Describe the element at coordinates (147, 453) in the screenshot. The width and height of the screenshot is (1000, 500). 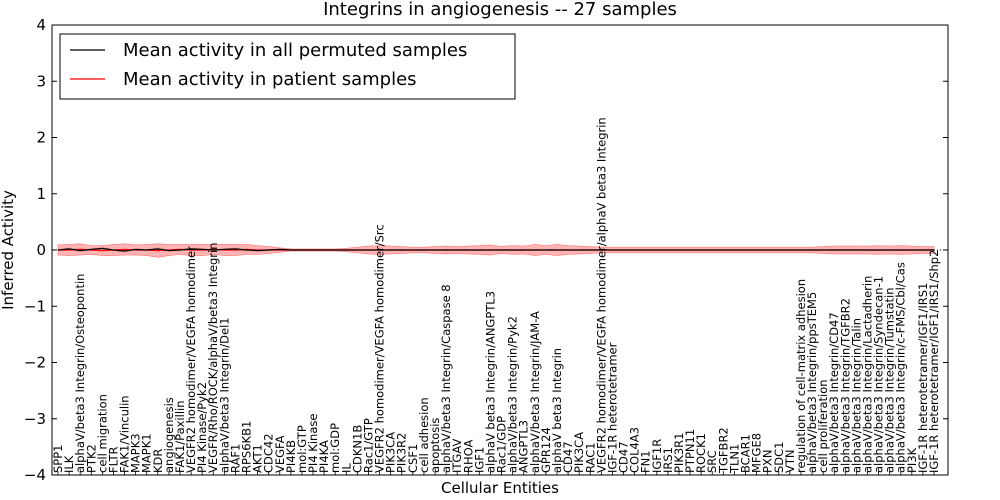
I see `x-tick-label: MAPK1` at that location.